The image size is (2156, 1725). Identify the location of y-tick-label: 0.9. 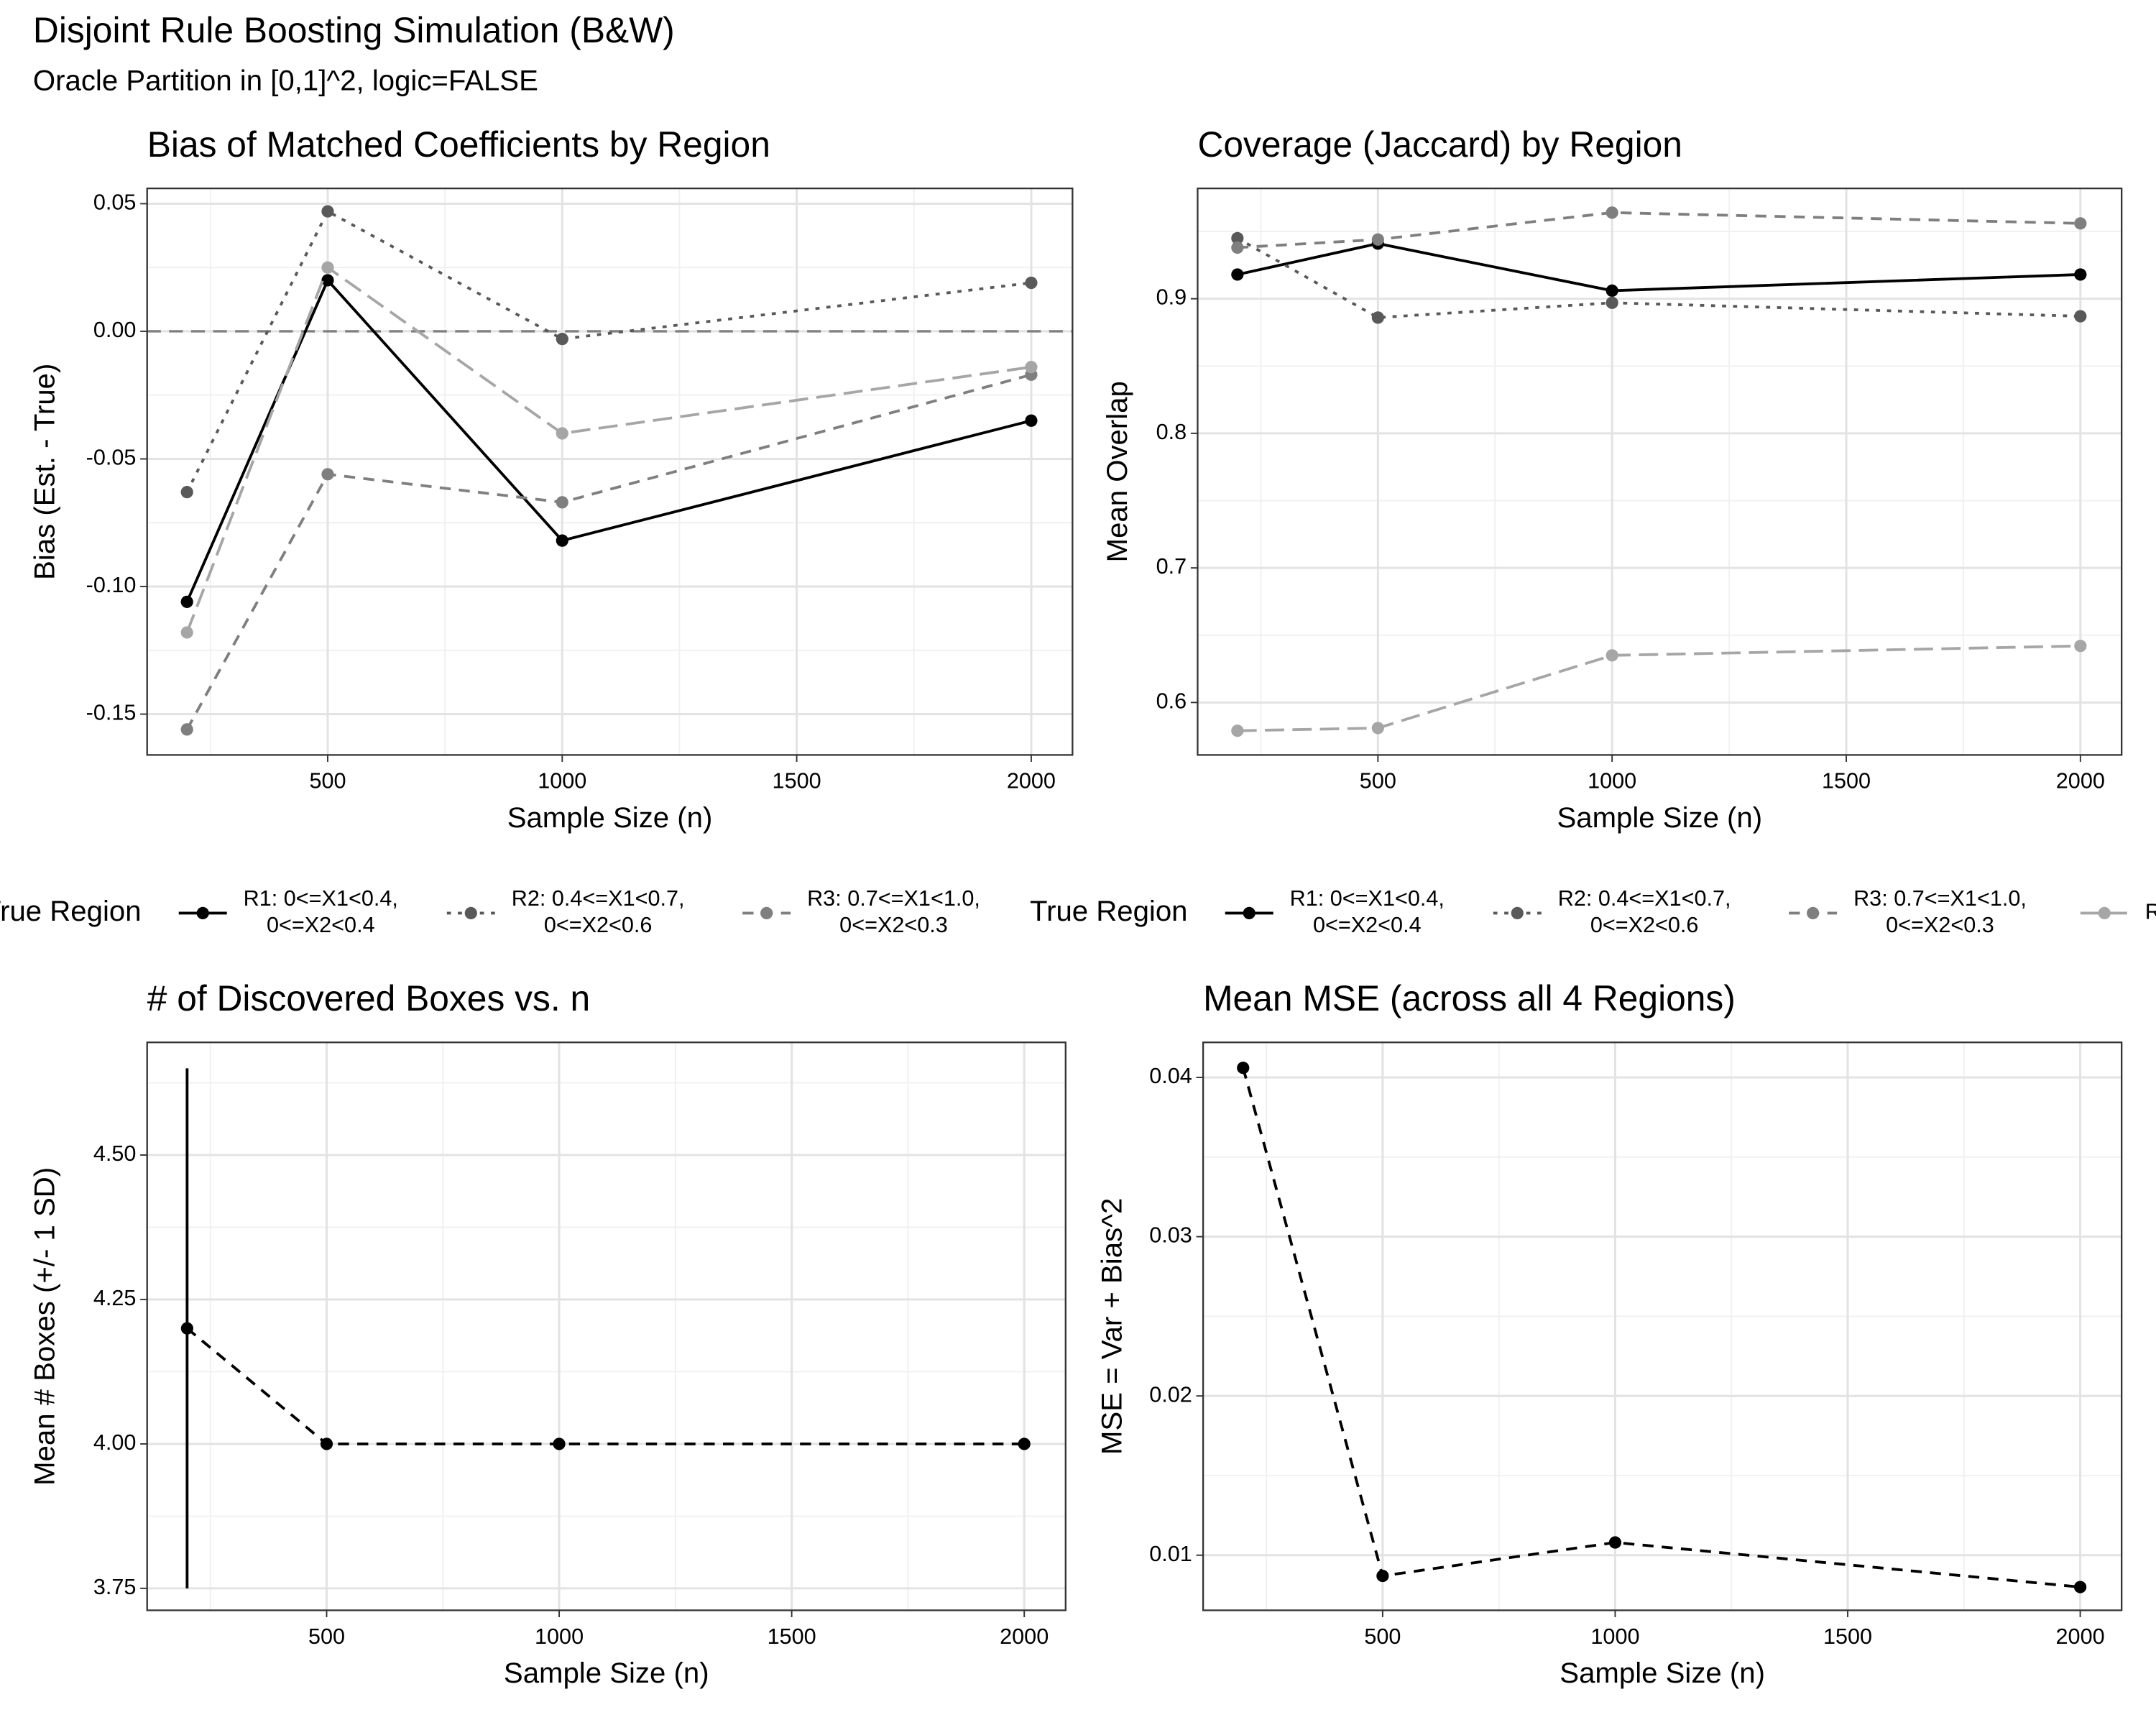
(1171, 297).